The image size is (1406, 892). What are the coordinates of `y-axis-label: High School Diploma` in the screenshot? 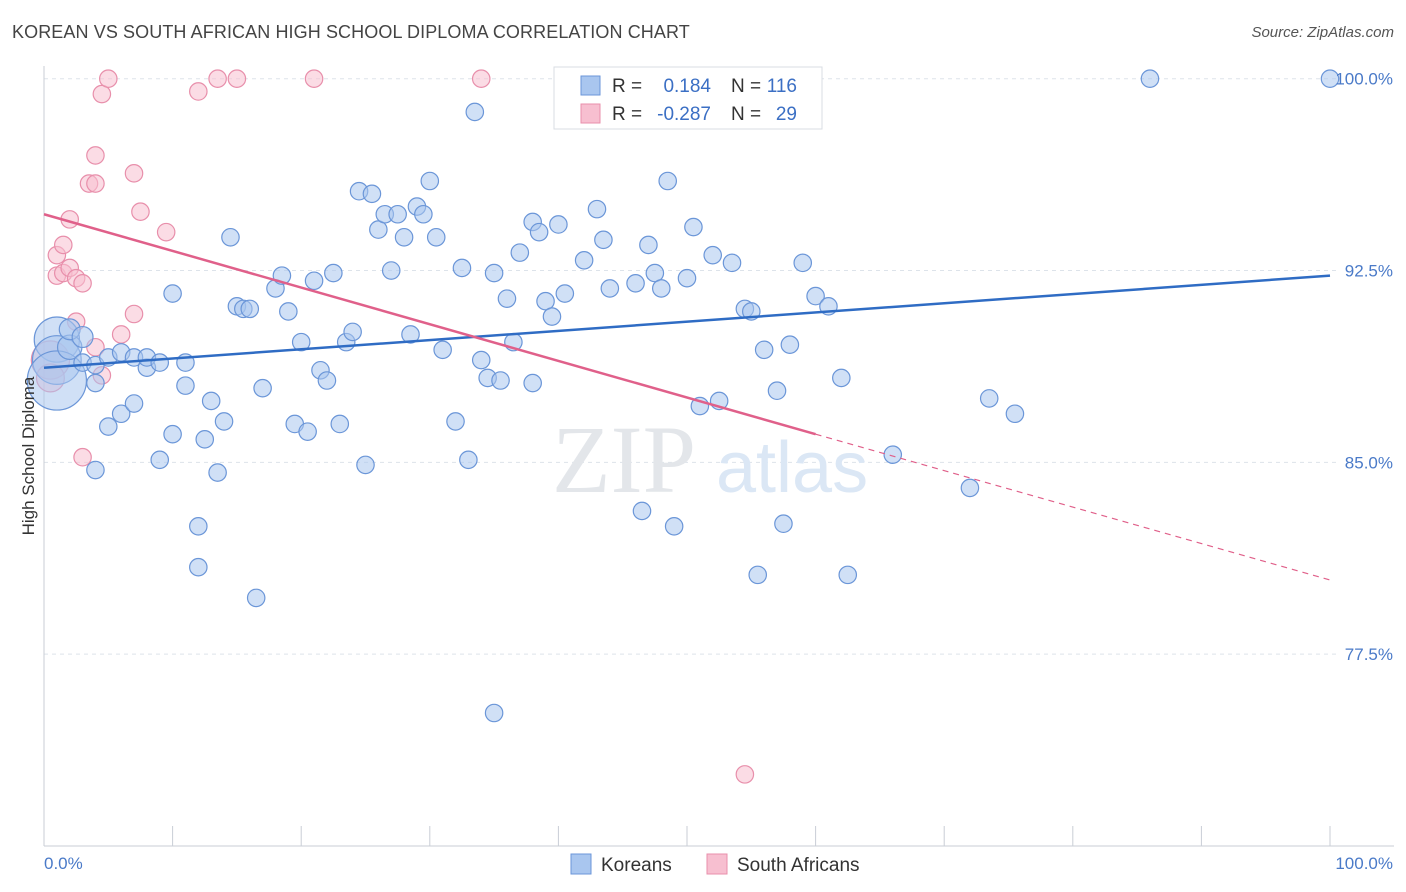 It's located at (28, 455).